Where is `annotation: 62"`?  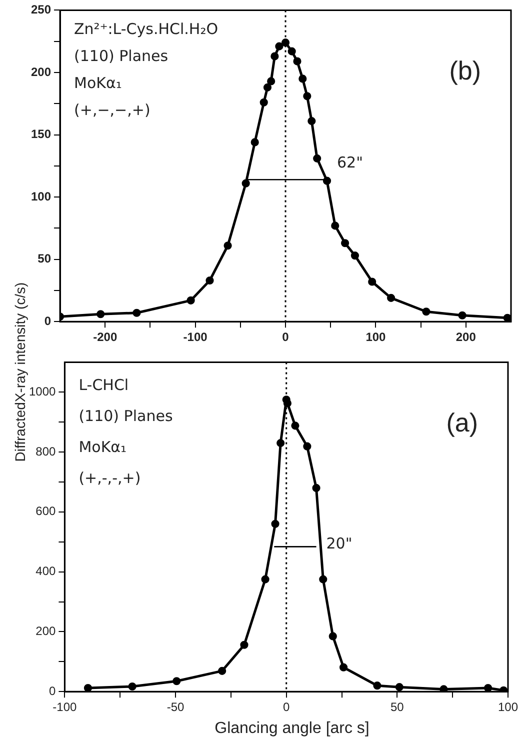
annotation: 62" is located at coordinates (350, 162).